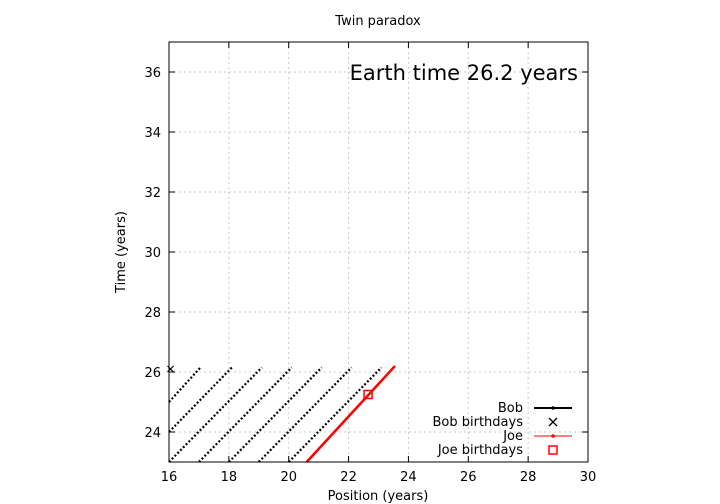 This screenshot has height=504, width=720. I want to click on y-tick-label: 28, so click(152, 313).